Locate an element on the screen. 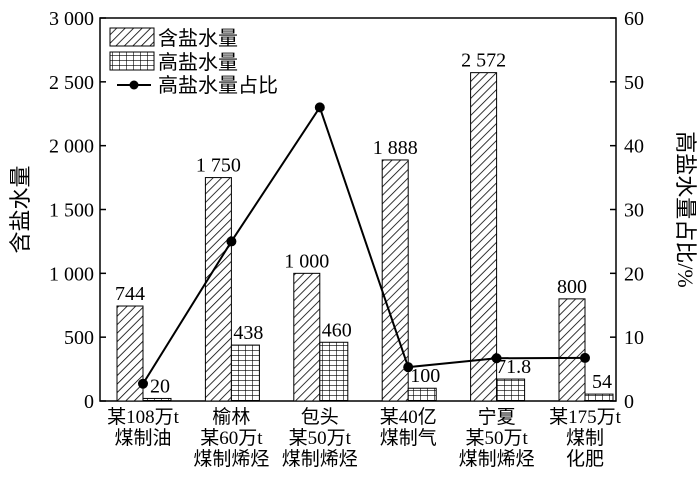 The image size is (700, 486). bar-label-high-salt-water: 20 is located at coordinates (160, 386).